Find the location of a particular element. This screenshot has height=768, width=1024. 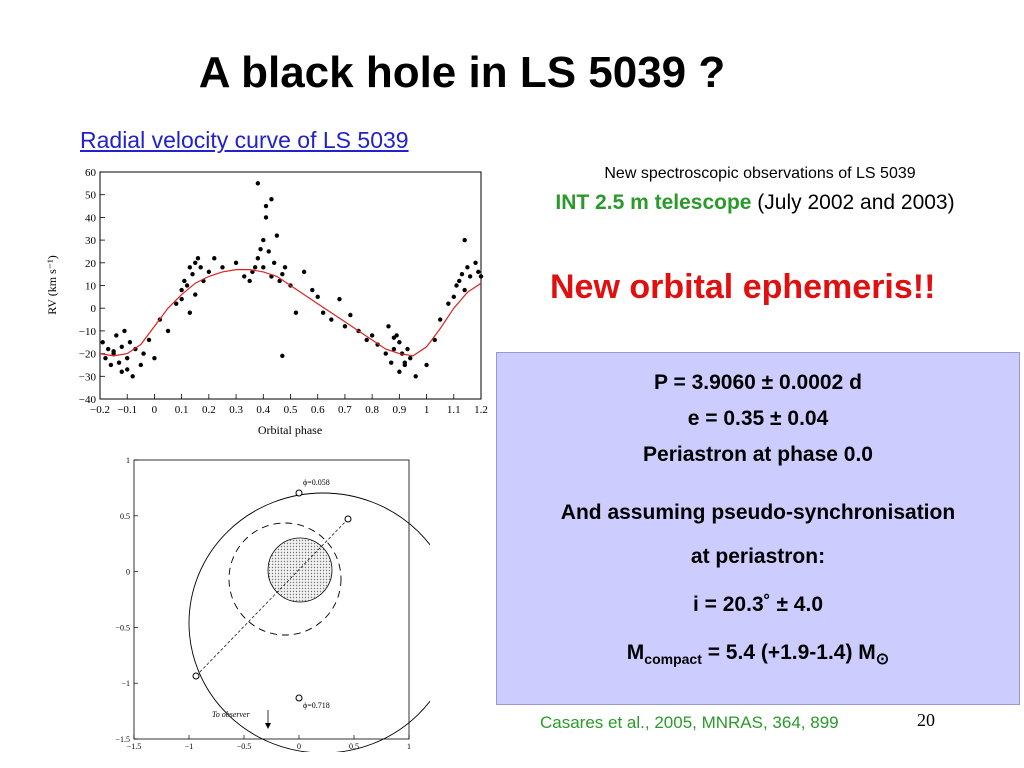

phase-marker-a is located at coordinates (299, 493).